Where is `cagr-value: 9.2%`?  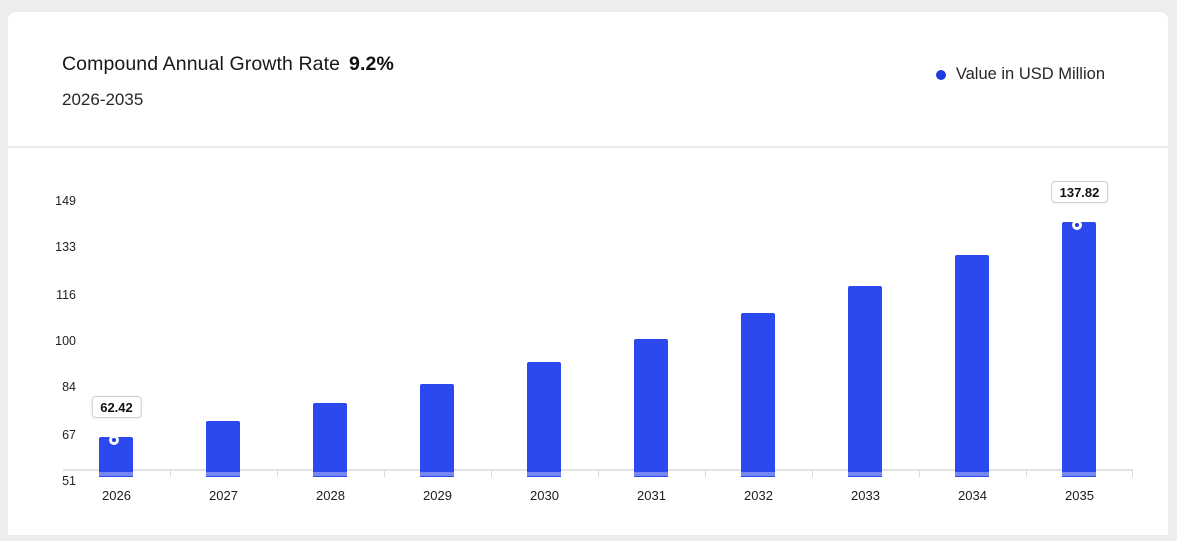
cagr-value: 9.2% is located at coordinates (371, 64).